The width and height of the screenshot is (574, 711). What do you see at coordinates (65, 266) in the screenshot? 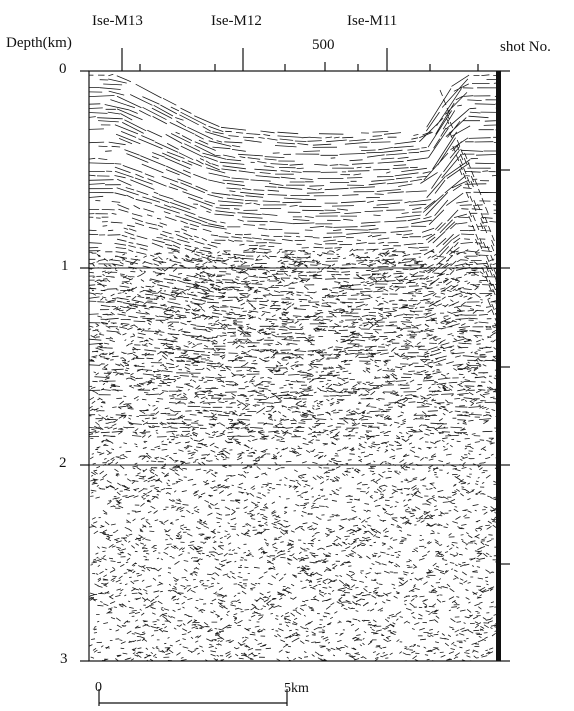
I see `depth-tick-label-1: 1` at bounding box center [65, 266].